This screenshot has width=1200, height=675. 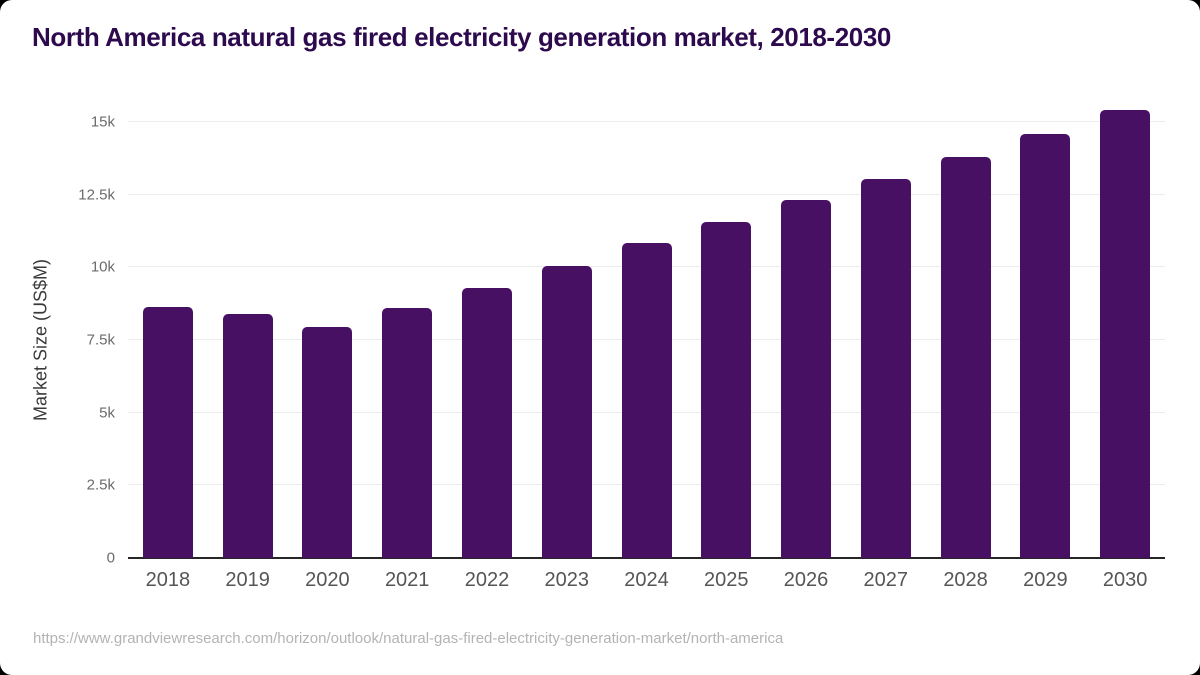 I want to click on y-axis-ticks: 0 2.5k 5k 7.5k 10k 12.5k 15k, so click(x=57, y=333).